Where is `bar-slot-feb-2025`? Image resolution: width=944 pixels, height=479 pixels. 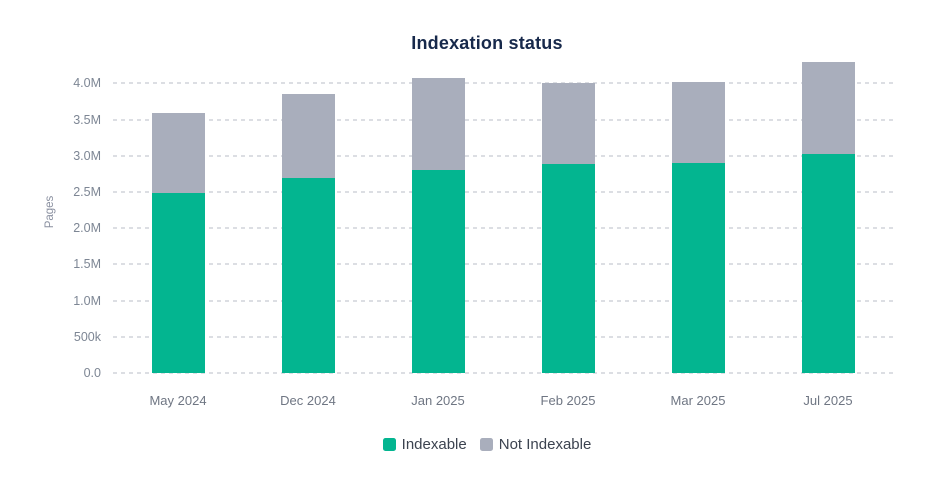
bar-slot-feb-2025 is located at coordinates (568, 215).